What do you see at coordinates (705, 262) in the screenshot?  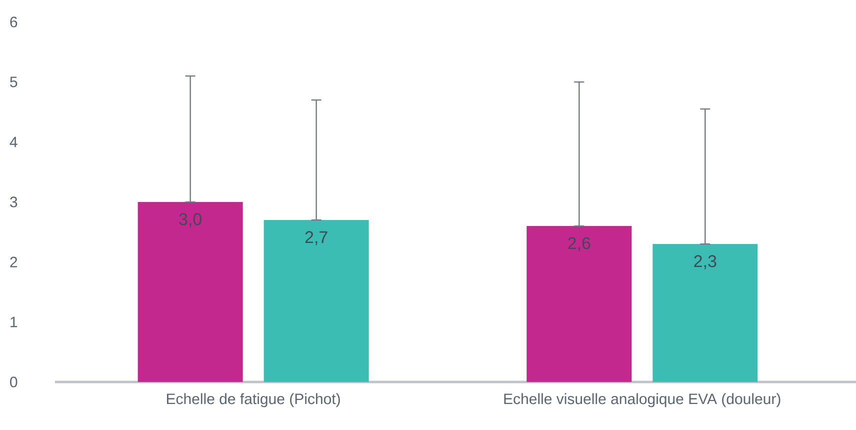 I see `data-label: 2,3` at bounding box center [705, 262].